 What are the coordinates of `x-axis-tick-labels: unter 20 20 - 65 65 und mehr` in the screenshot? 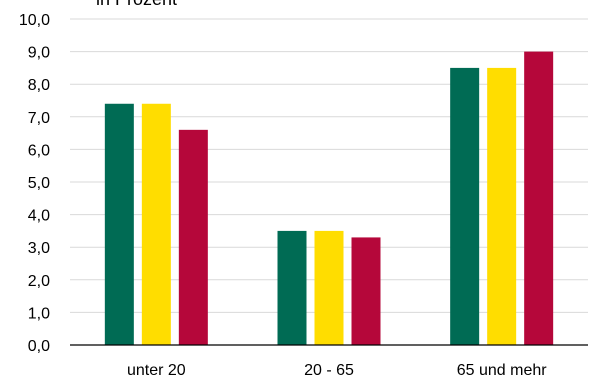 It's located at (337, 370).